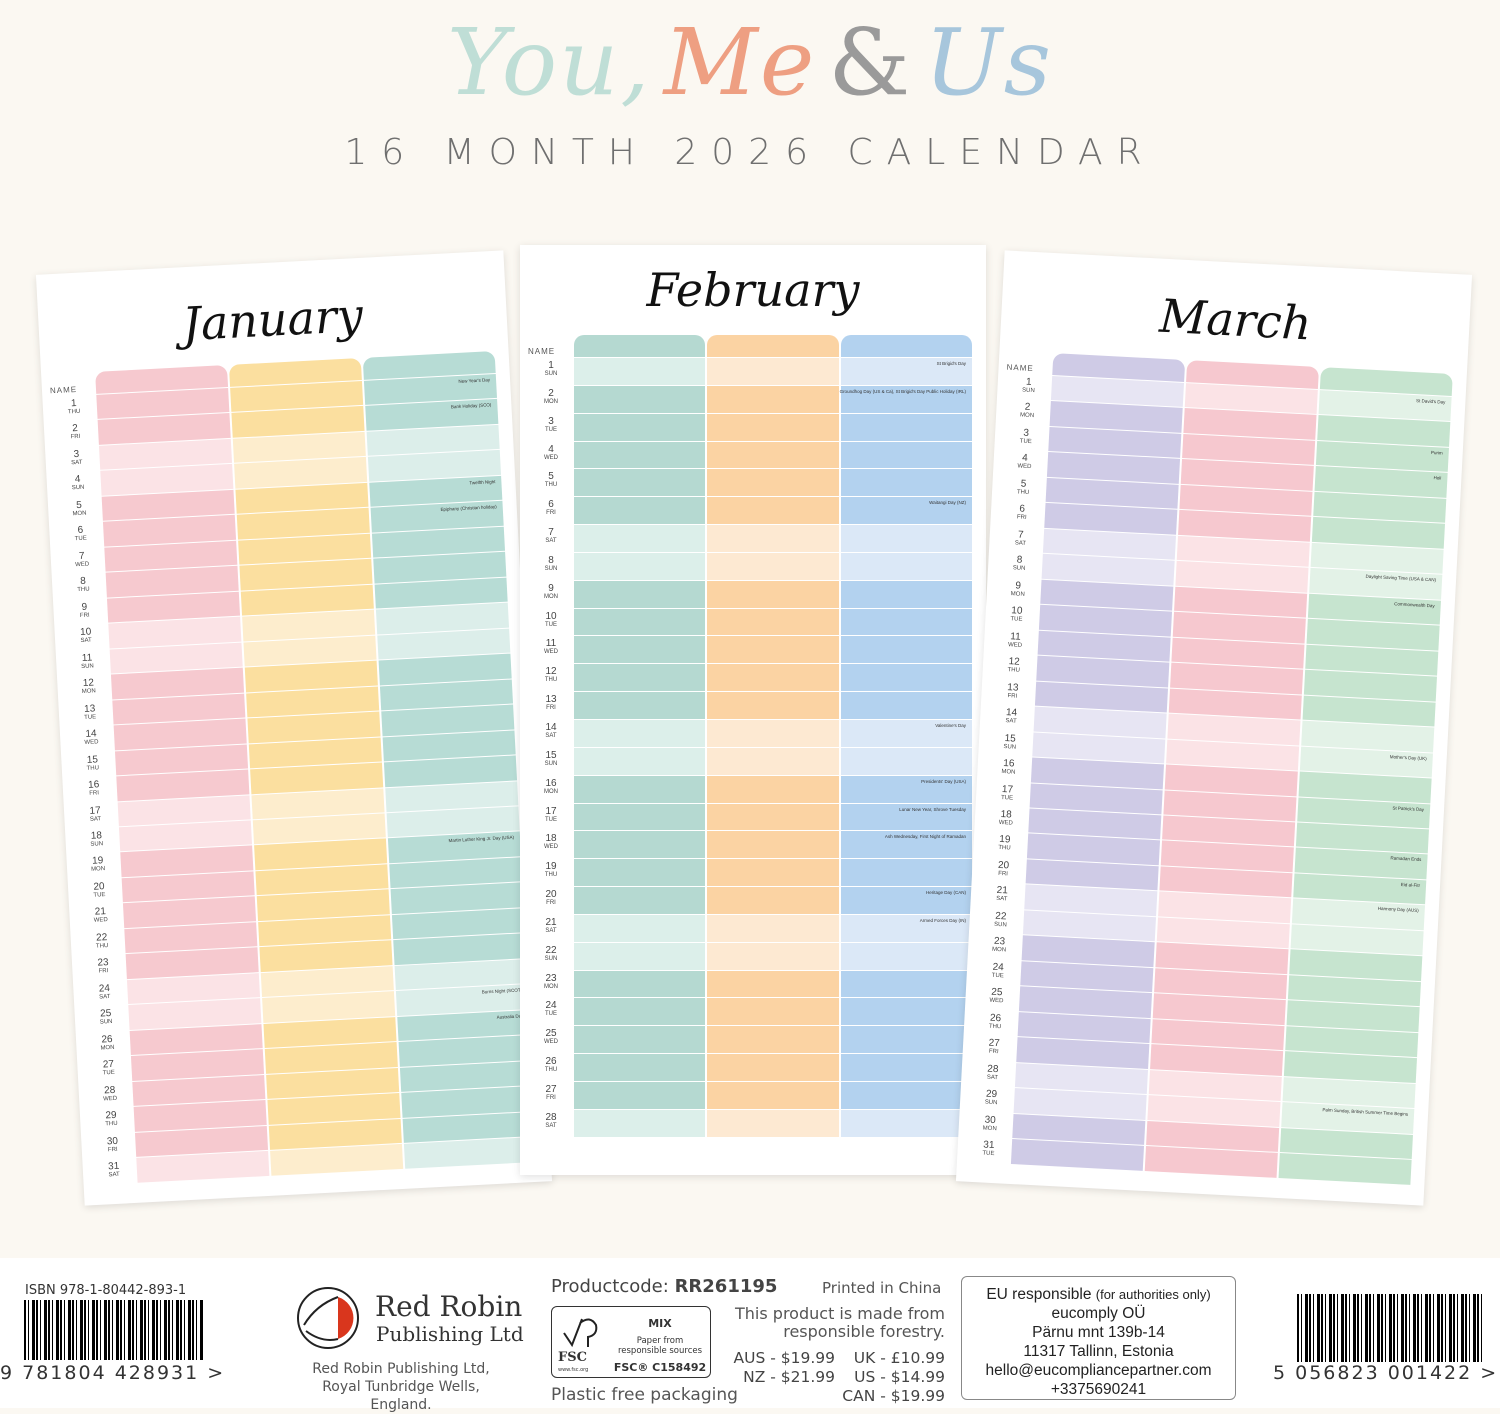 The width and height of the screenshot is (1500, 1414). Describe the element at coordinates (551, 677) in the screenshot. I see `day-label: 12 THU` at that location.